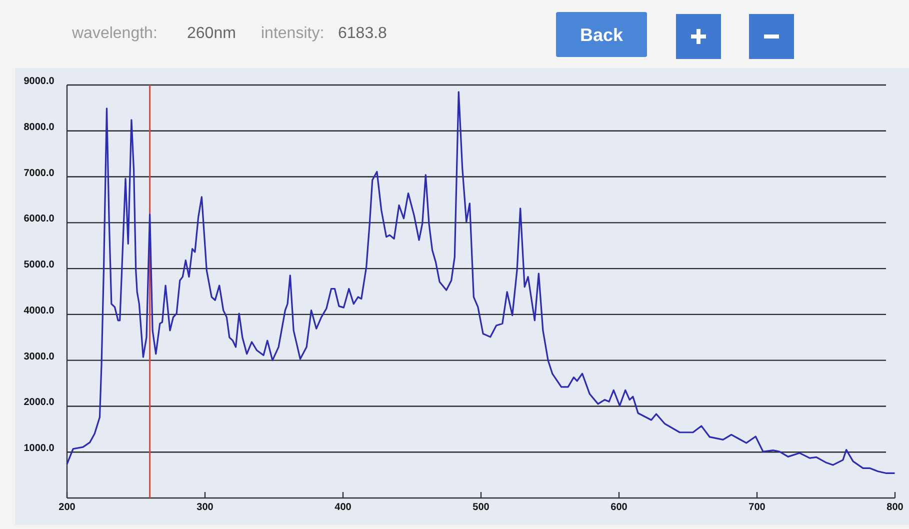 Image resolution: width=909 pixels, height=529 pixels. What do you see at coordinates (205, 507) in the screenshot?
I see `x-tick-label: 300` at bounding box center [205, 507].